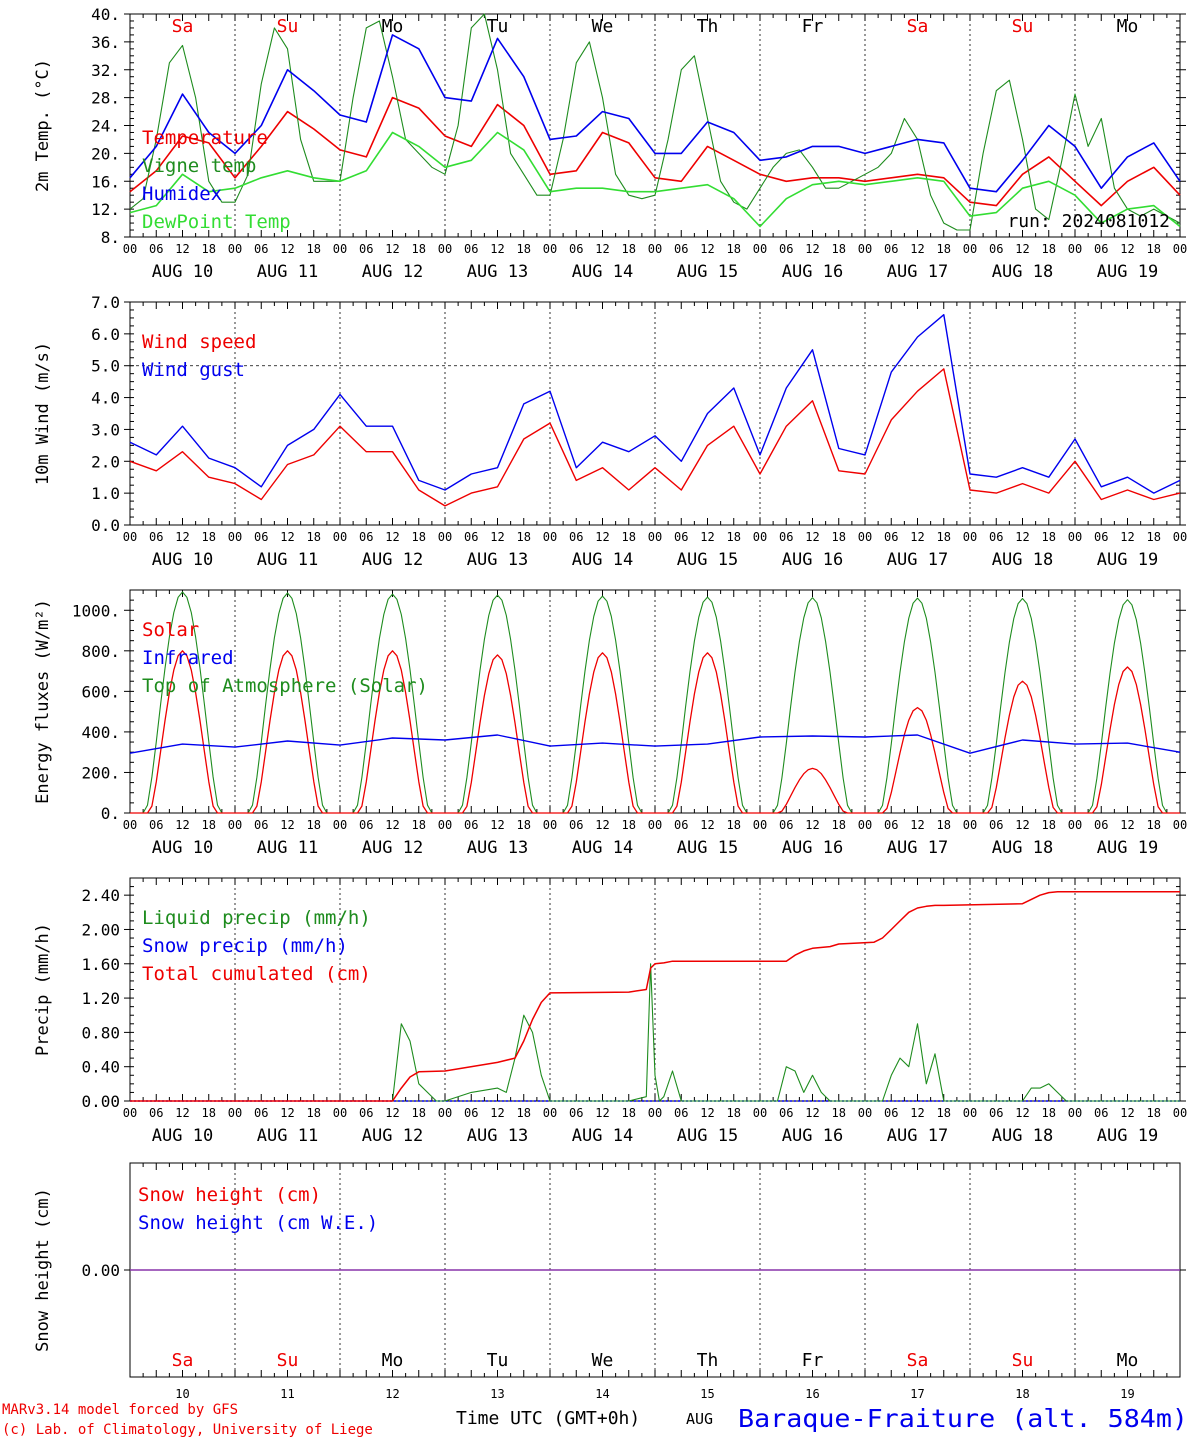  I want to click on y-tick-label: 0.0, so click(105, 525).